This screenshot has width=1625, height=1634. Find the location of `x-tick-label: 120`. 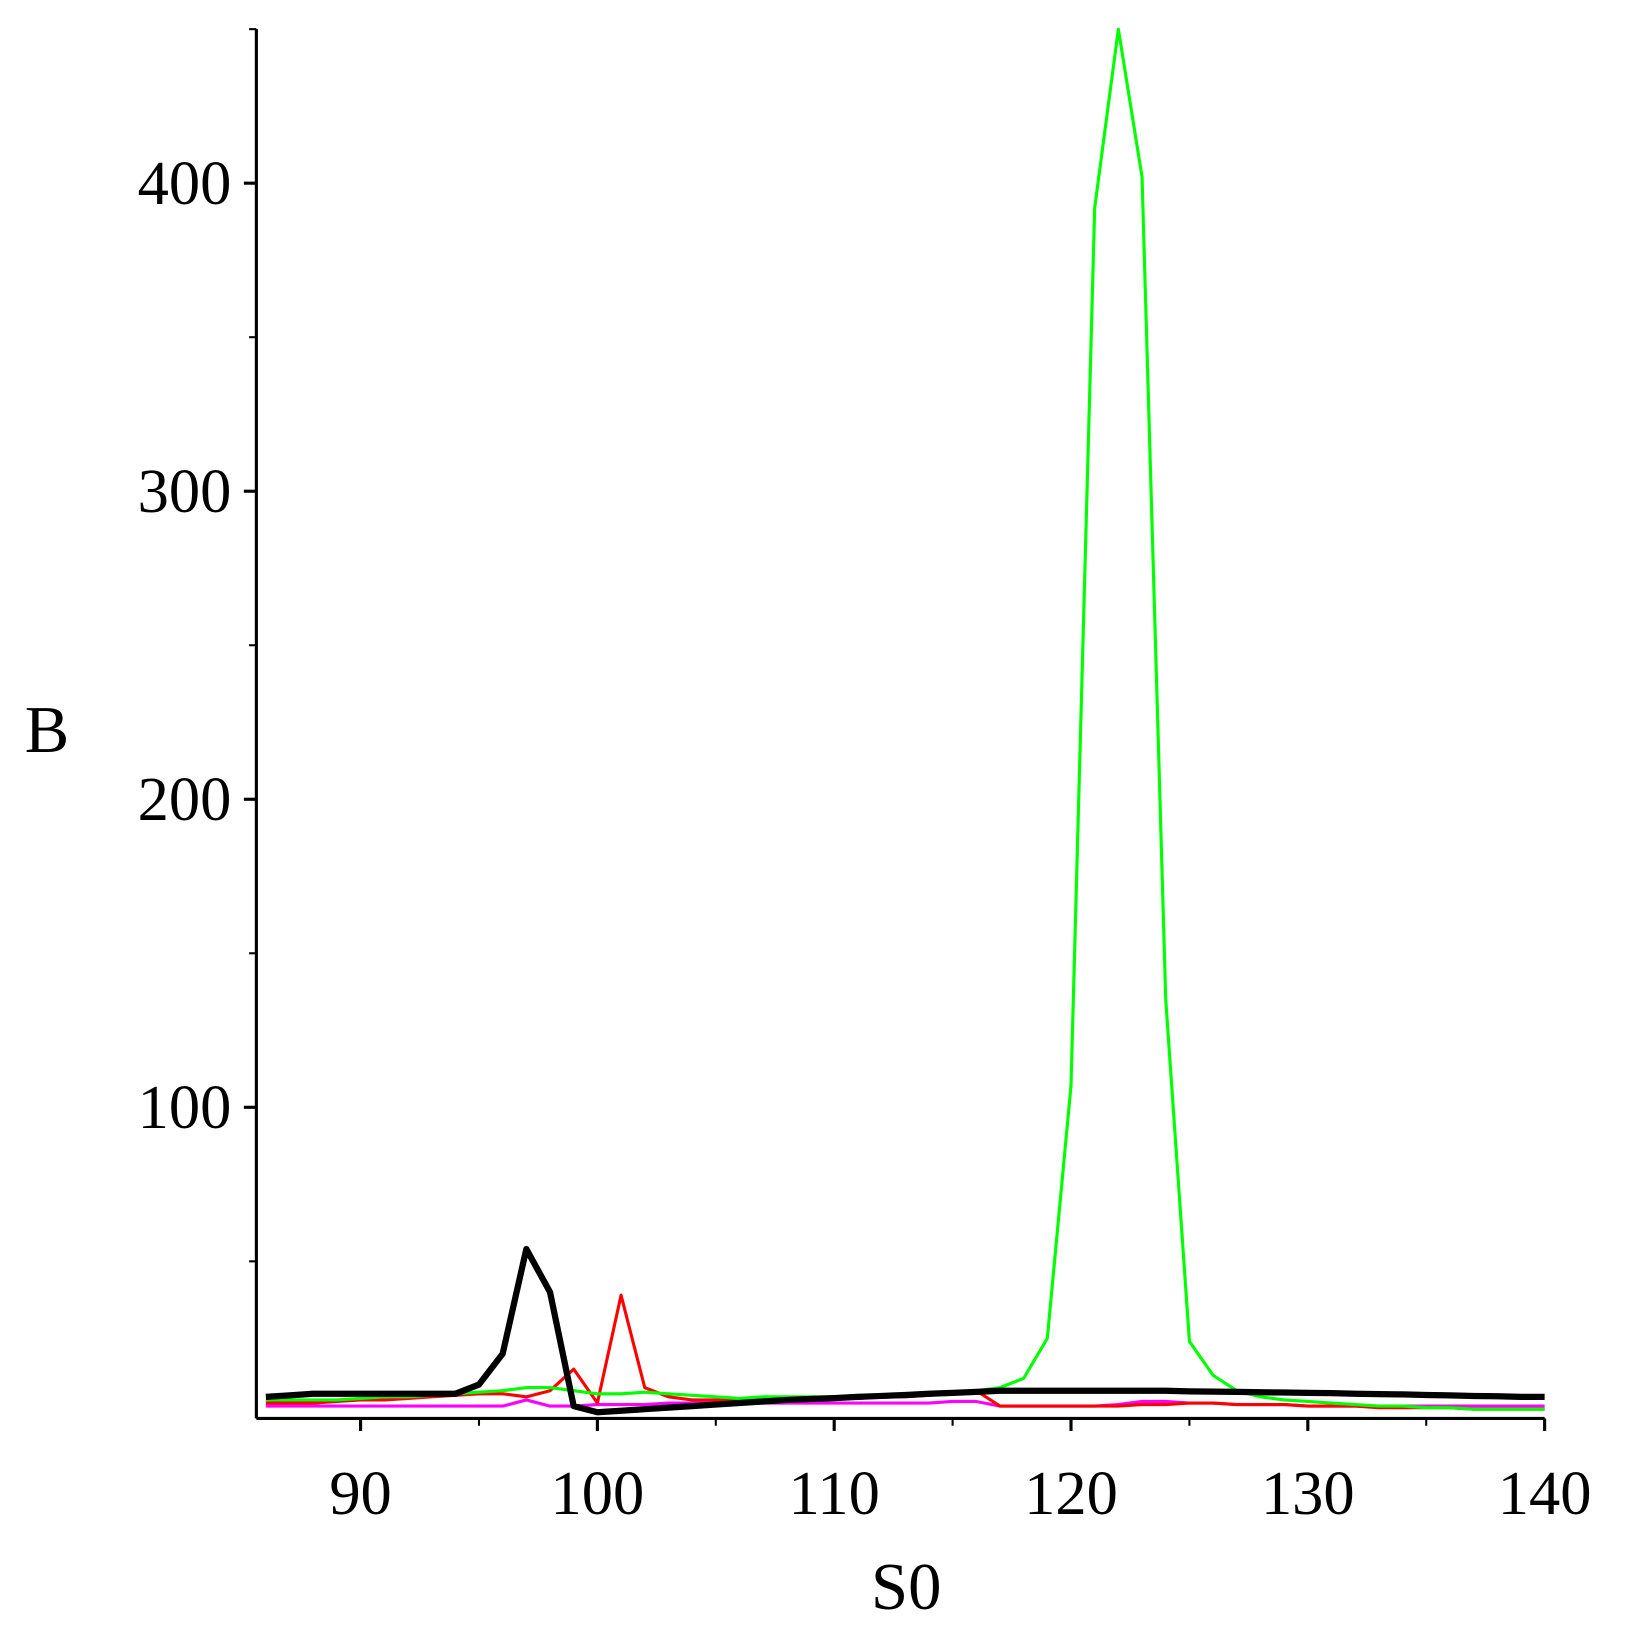

x-tick-label: 120 is located at coordinates (1071, 1493).